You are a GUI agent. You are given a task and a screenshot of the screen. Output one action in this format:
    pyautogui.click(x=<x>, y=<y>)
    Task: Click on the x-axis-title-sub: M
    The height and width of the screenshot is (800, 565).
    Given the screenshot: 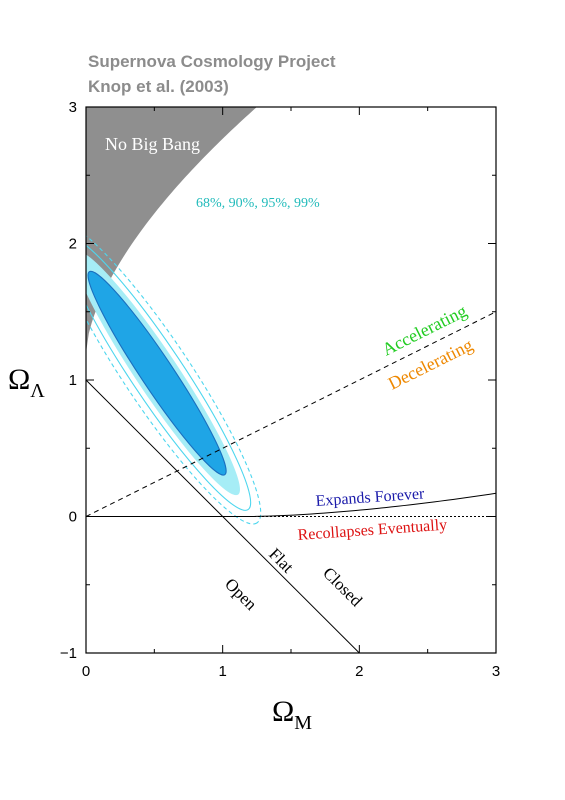 What is the action you would take?
    pyautogui.click(x=303, y=723)
    